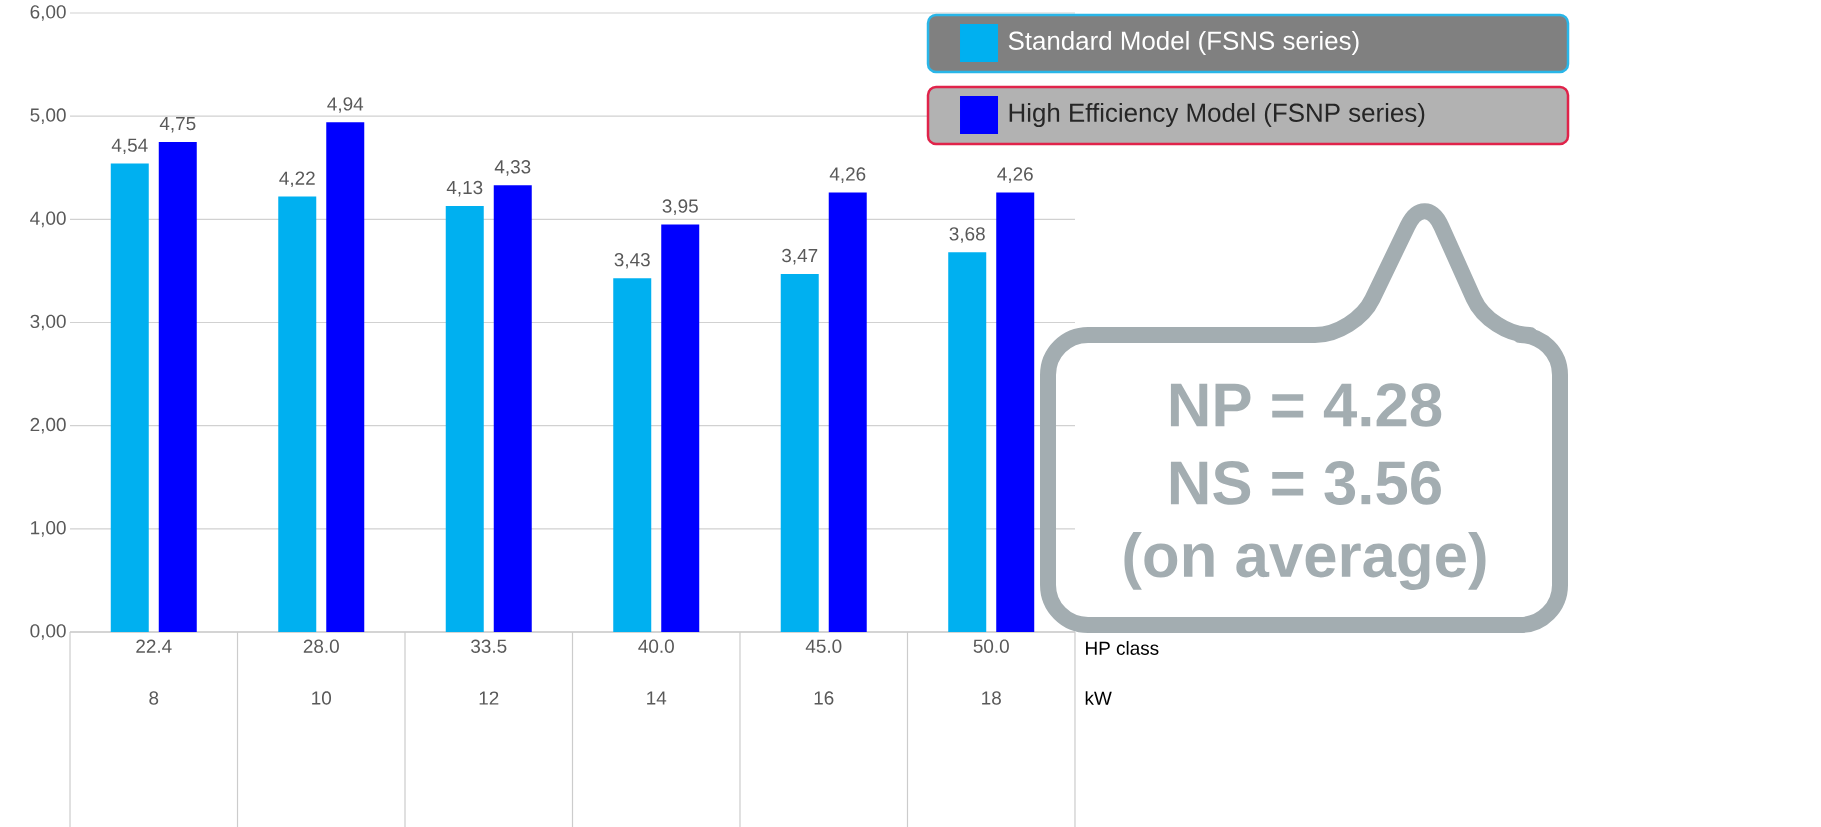 Image resolution: width=1821 pixels, height=827 pixels. What do you see at coordinates (489, 698) in the screenshot?
I see `text: 12` at bounding box center [489, 698].